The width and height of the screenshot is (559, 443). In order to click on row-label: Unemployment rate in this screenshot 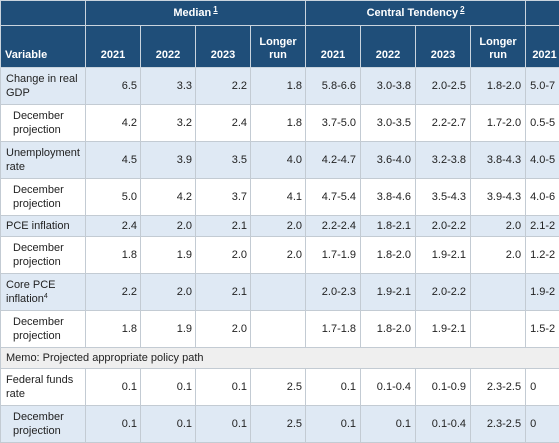, I will do `click(43, 160)`.